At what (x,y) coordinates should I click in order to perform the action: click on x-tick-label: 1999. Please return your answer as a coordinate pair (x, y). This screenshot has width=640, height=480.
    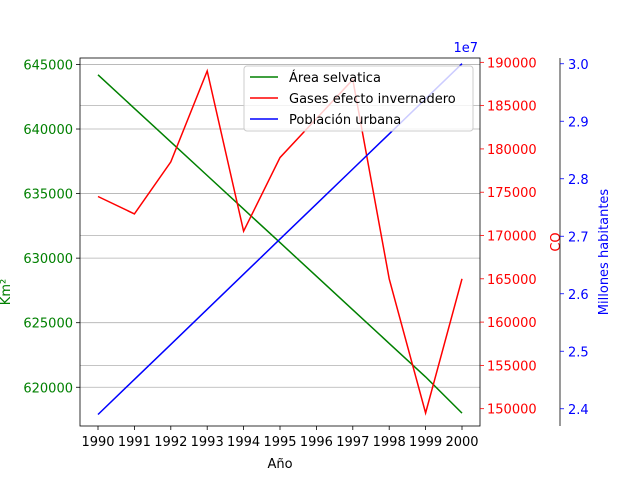
    Looking at the image, I should click on (425, 442).